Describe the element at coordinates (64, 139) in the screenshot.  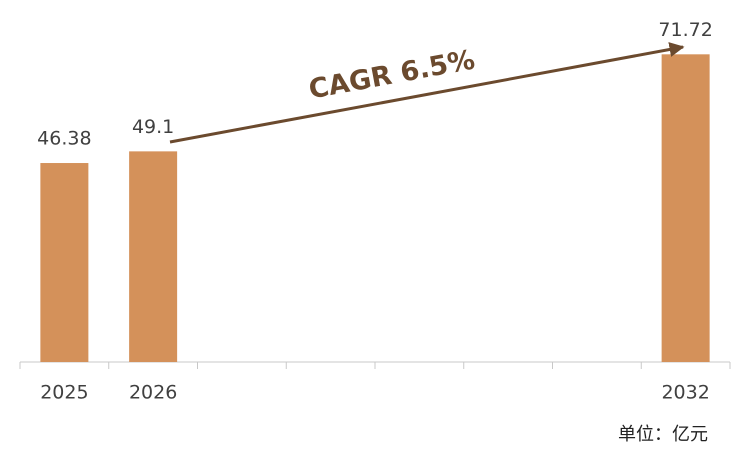
I see `data-label: 46.38` at that location.